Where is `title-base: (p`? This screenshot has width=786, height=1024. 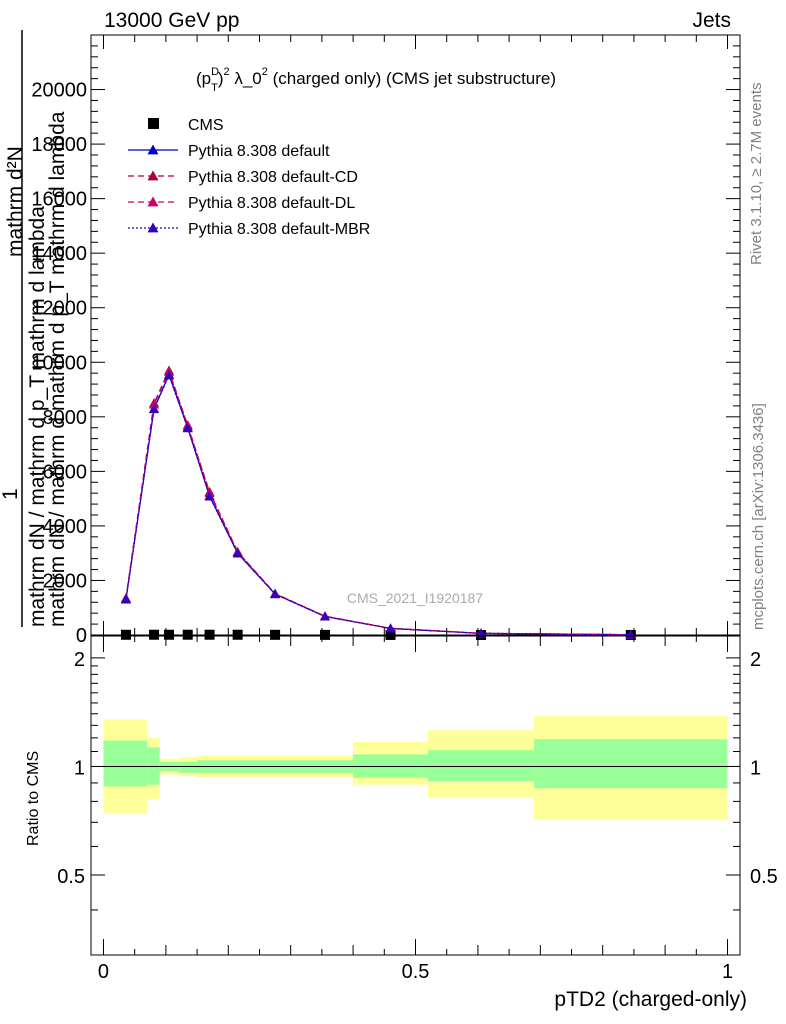 title-base: (p is located at coordinates (203, 78).